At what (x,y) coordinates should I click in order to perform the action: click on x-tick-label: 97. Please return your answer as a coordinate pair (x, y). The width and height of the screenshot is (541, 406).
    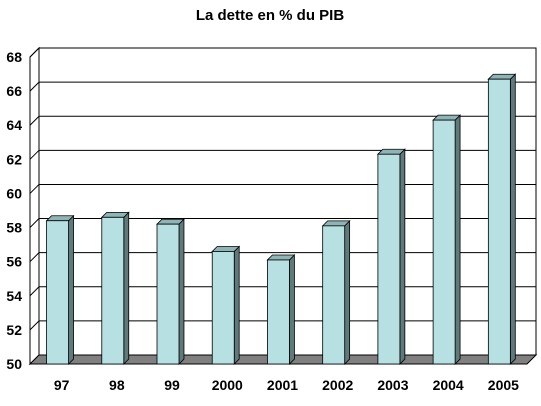
    Looking at the image, I should click on (62, 385).